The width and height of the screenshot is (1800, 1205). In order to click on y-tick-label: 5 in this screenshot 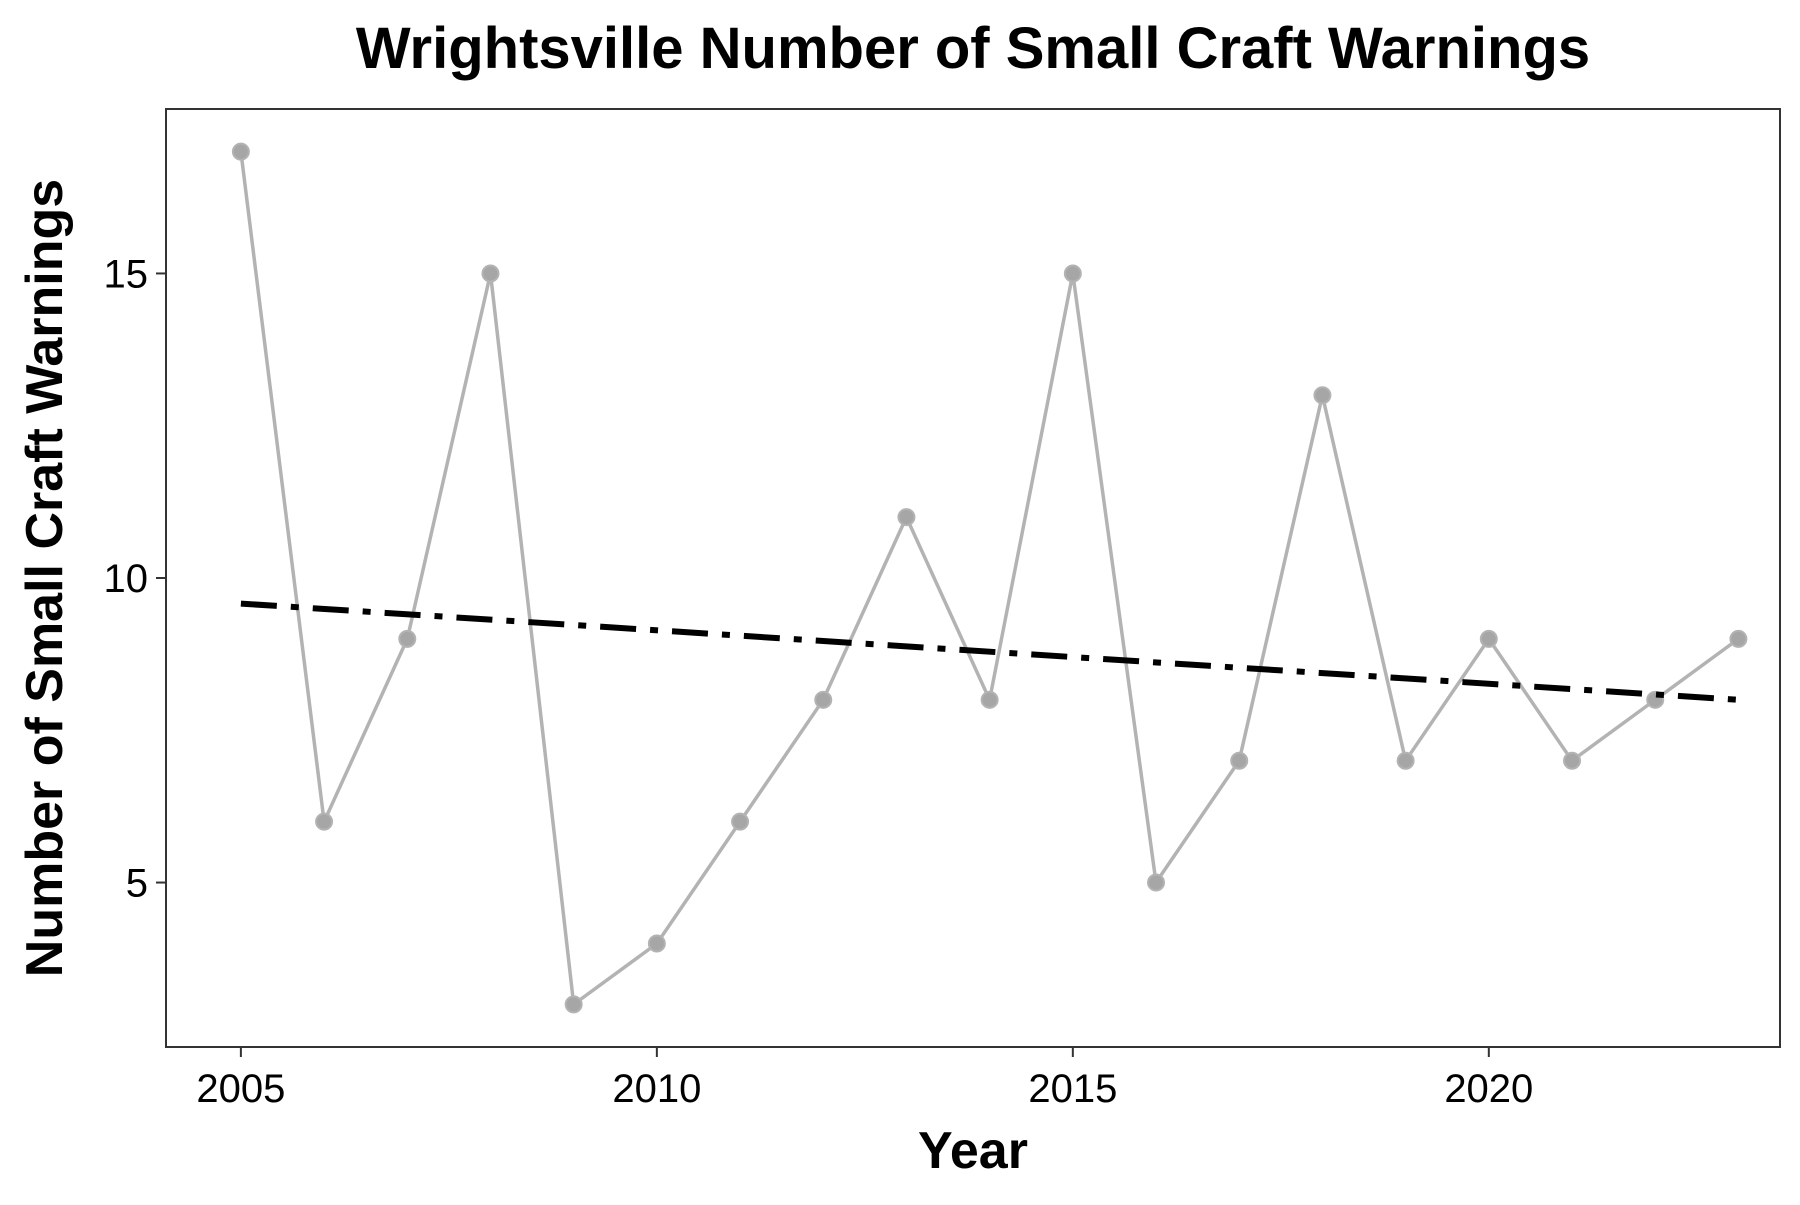, I will do `click(137, 884)`.